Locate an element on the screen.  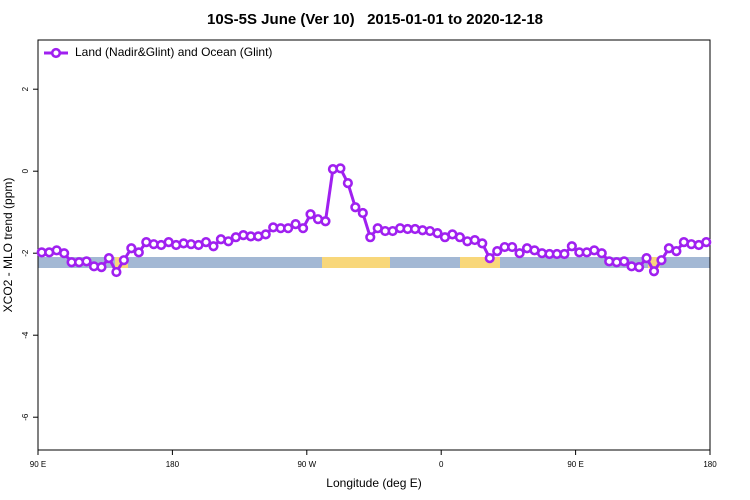
y-tick-label: 2 is located at coordinates (25, 88).